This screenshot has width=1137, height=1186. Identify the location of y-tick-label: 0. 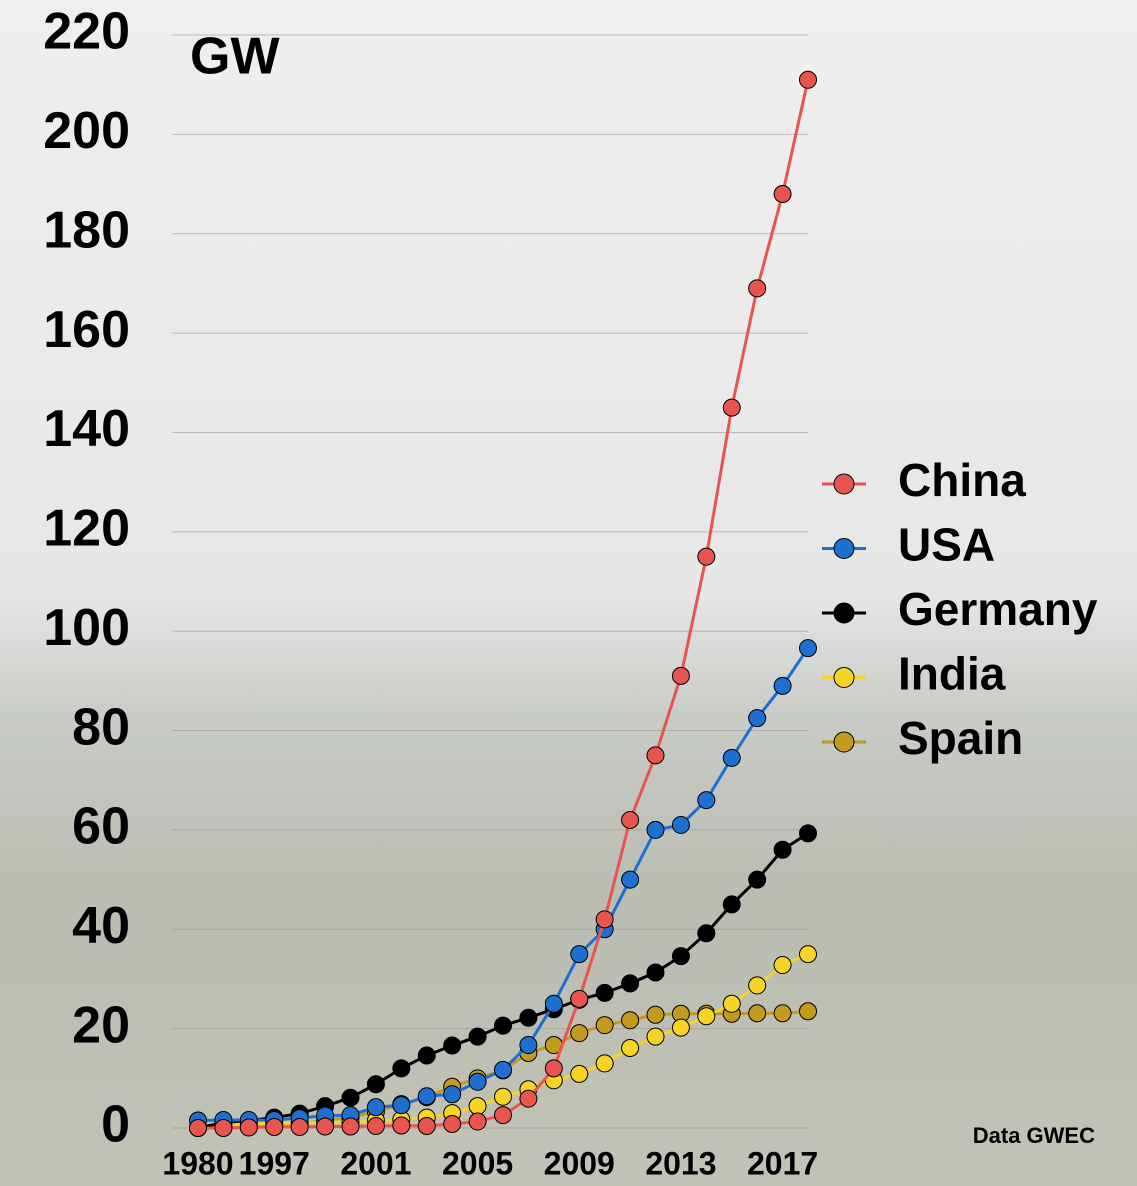
(115, 1125).